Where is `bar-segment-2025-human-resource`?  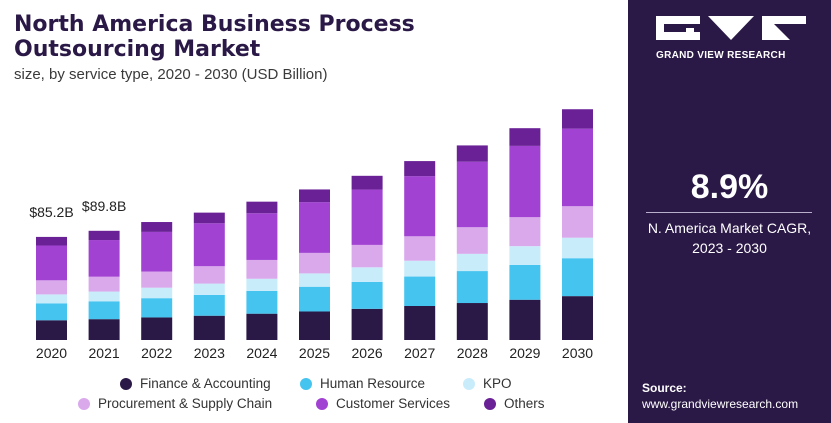
bar-segment-2025-human-resource is located at coordinates (314, 299).